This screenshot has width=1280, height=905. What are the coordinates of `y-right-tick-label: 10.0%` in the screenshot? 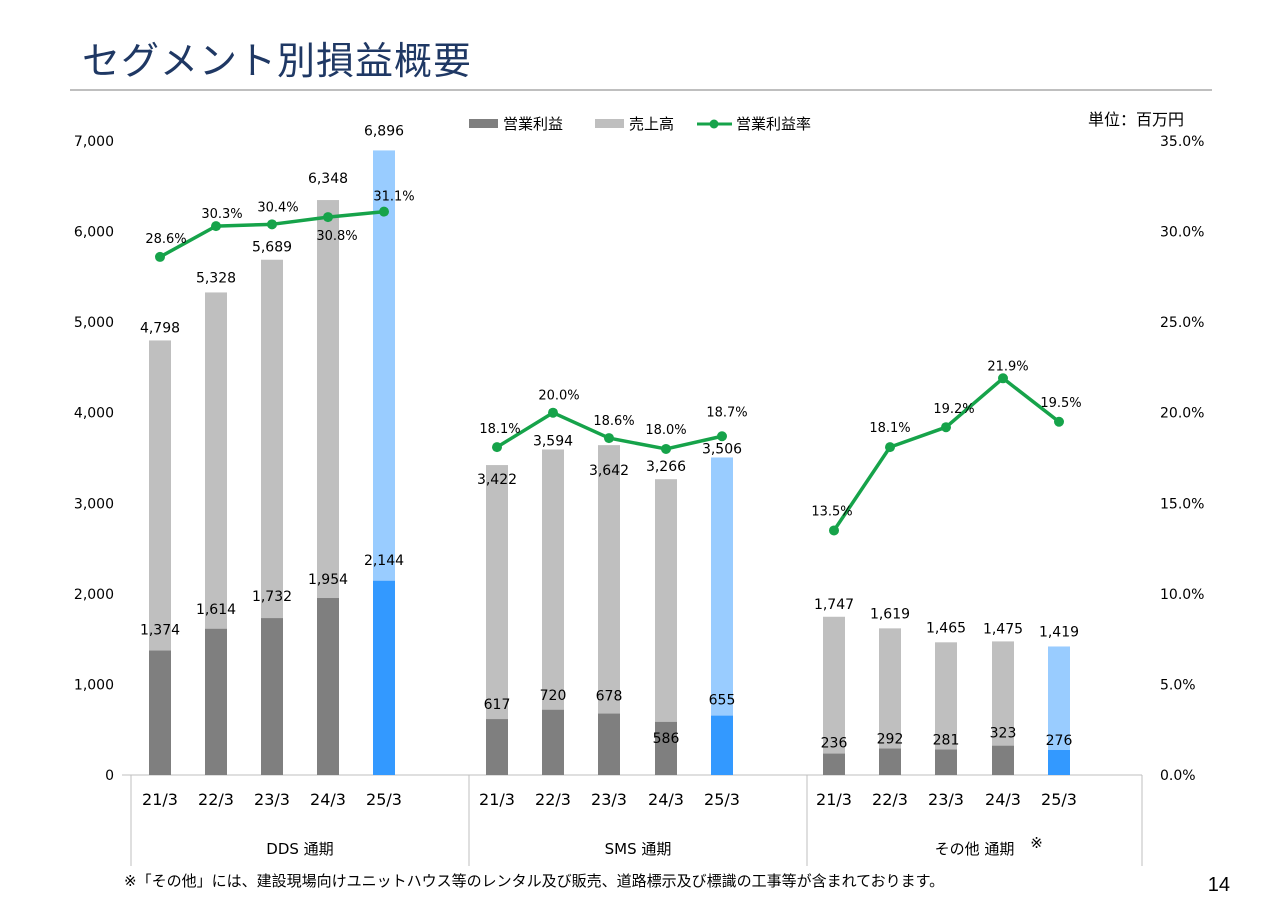 It's located at (1182, 595).